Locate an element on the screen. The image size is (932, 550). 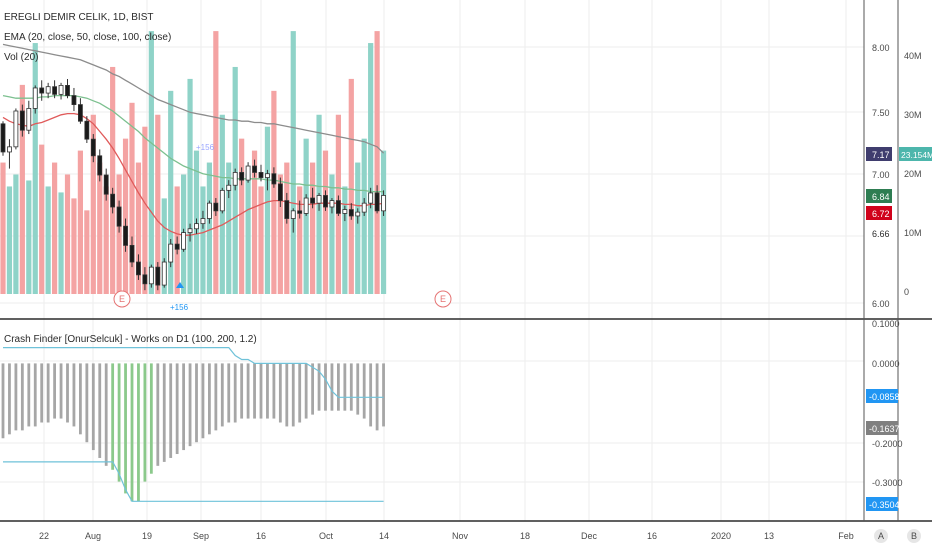
time-tick: Aug is located at coordinates (93, 536).